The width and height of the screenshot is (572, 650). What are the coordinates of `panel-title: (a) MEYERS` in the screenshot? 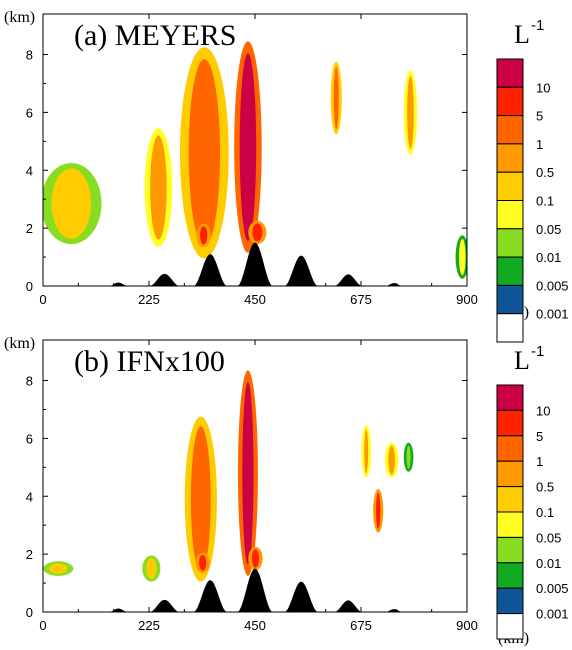 It's located at (155, 35).